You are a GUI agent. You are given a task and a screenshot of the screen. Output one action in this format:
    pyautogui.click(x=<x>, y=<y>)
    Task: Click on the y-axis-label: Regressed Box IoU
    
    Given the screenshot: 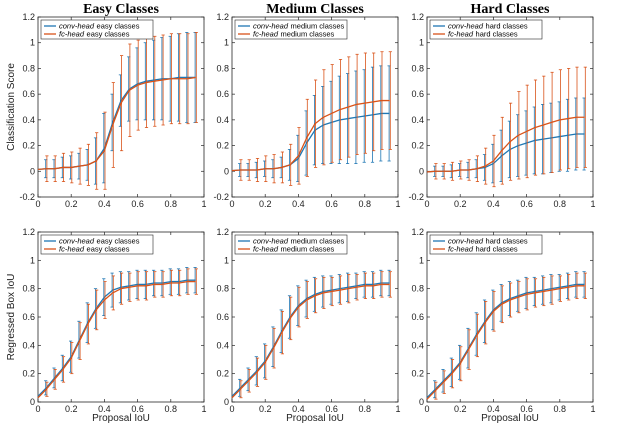 What is the action you would take?
    pyautogui.click(x=11, y=317)
    